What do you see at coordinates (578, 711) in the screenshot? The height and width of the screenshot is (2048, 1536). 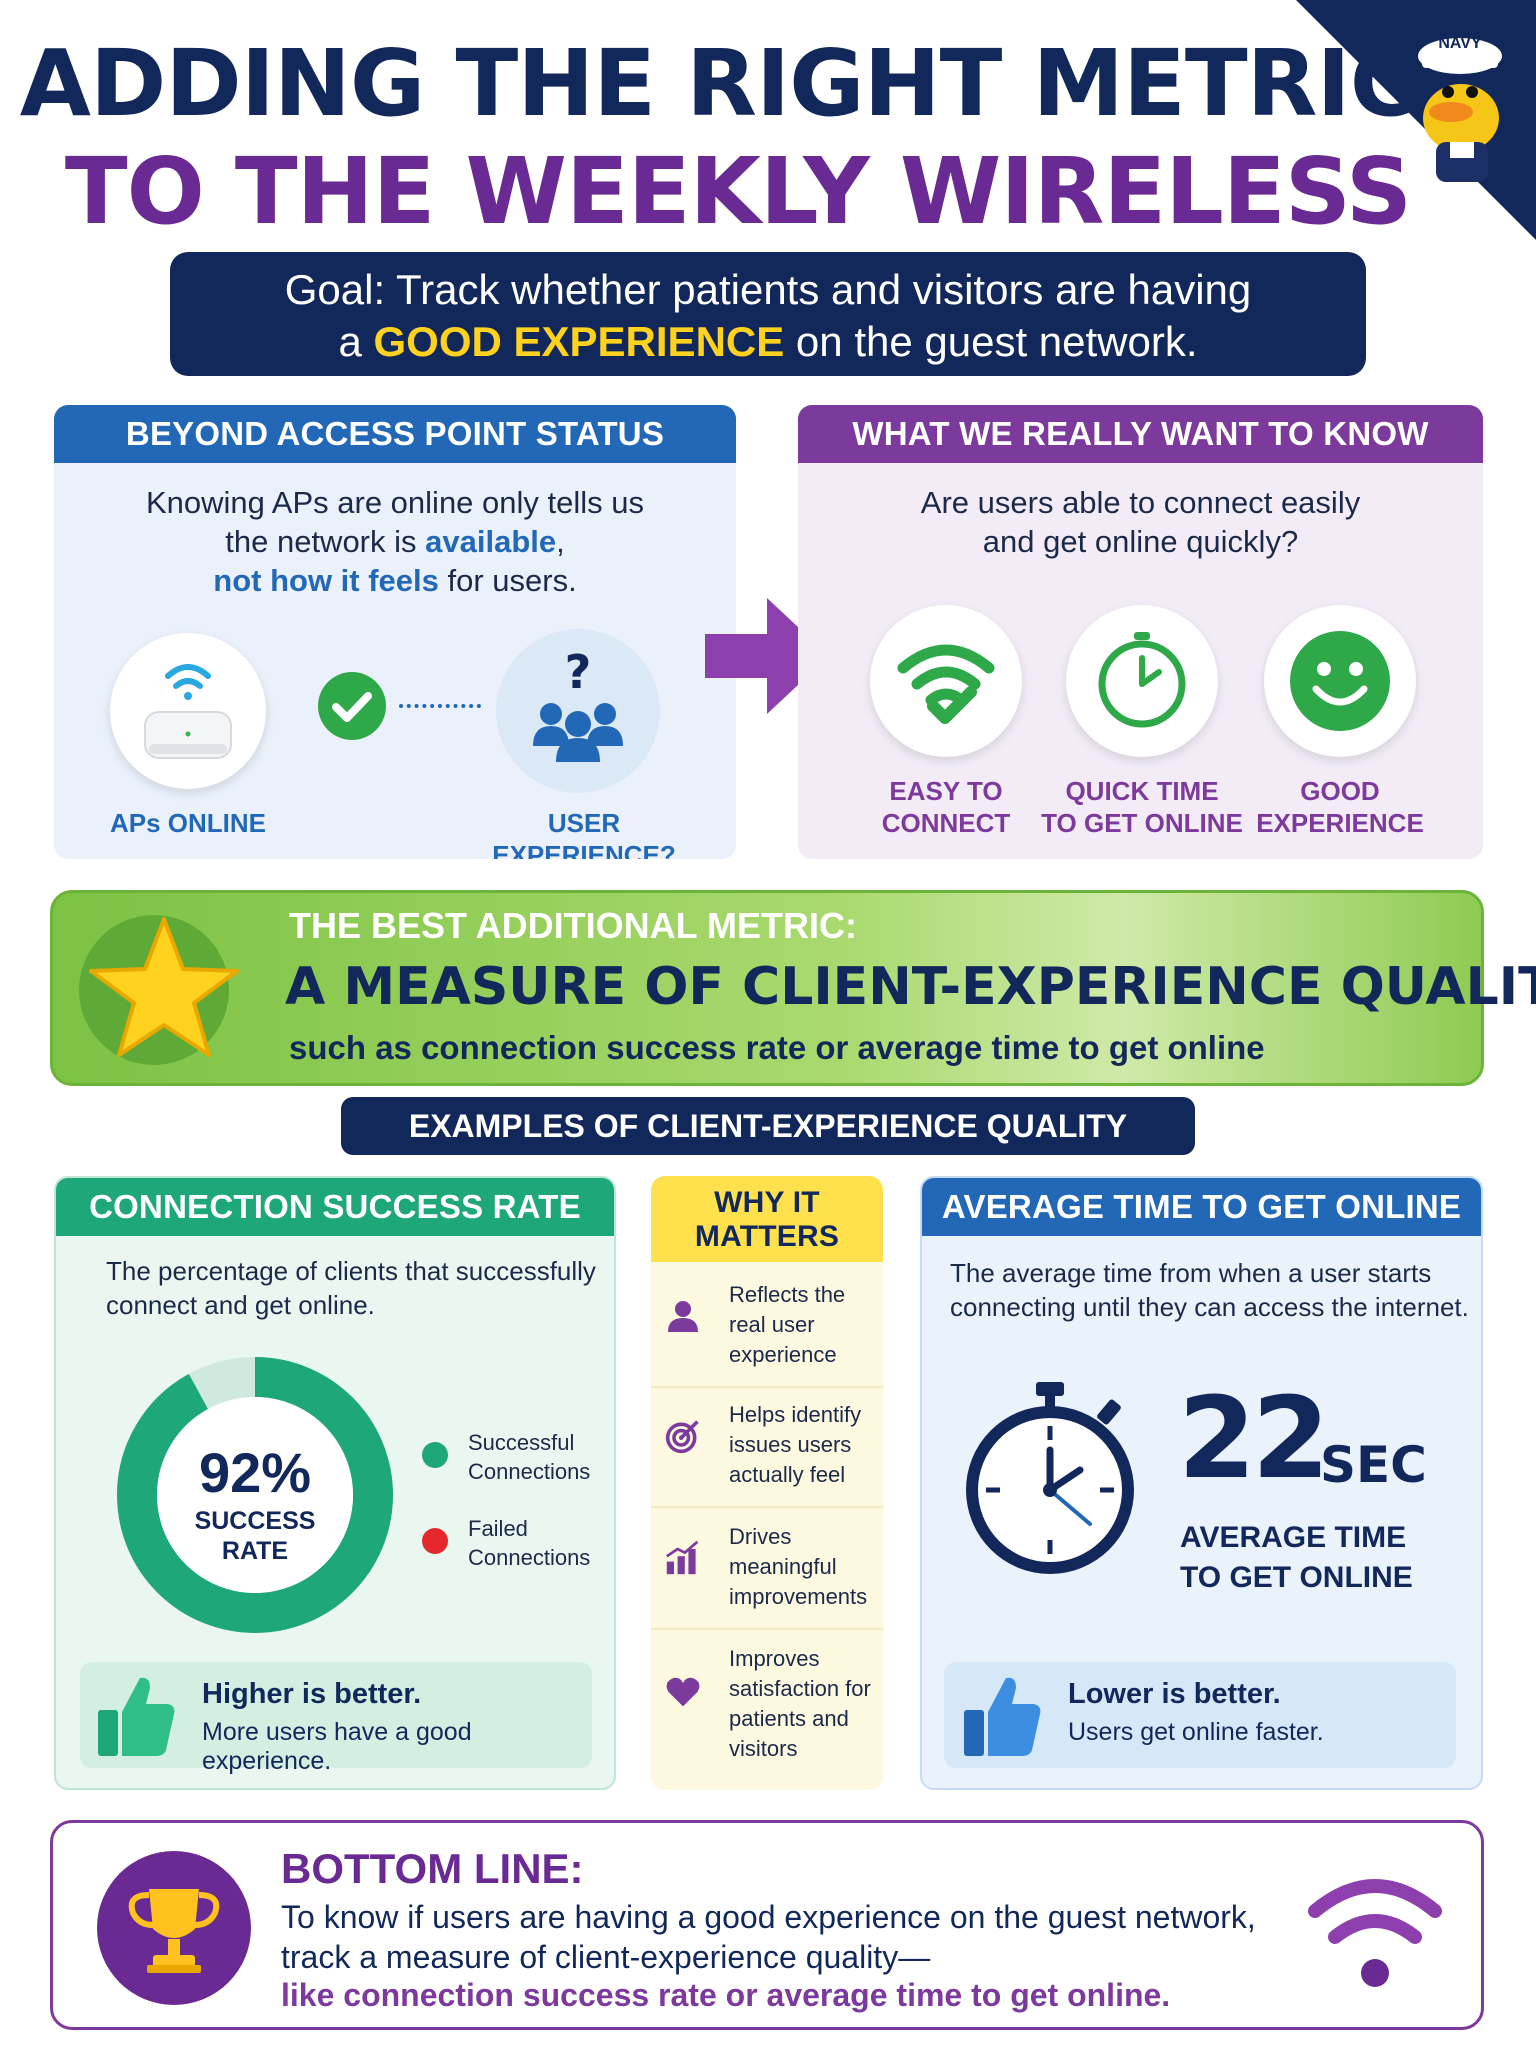 I see `user-experience-icon: ?` at bounding box center [578, 711].